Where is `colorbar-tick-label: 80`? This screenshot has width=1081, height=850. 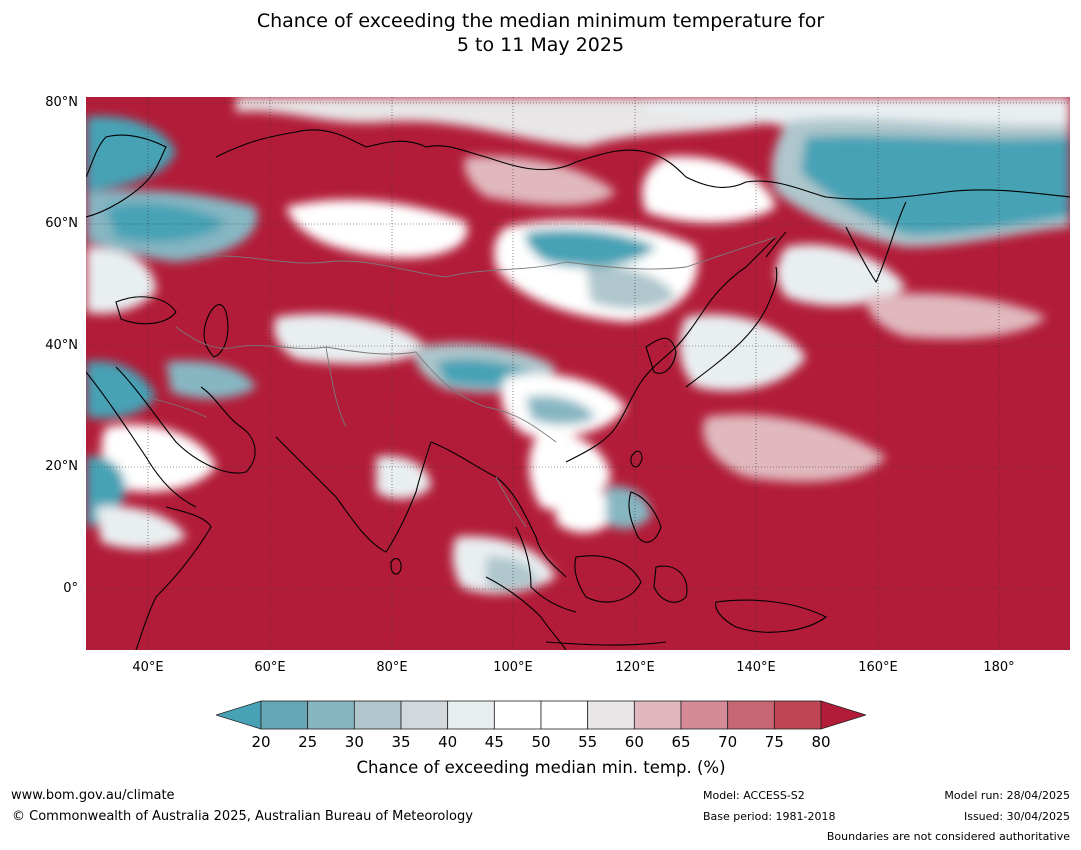 colorbar-tick-label: 80 is located at coordinates (821, 742).